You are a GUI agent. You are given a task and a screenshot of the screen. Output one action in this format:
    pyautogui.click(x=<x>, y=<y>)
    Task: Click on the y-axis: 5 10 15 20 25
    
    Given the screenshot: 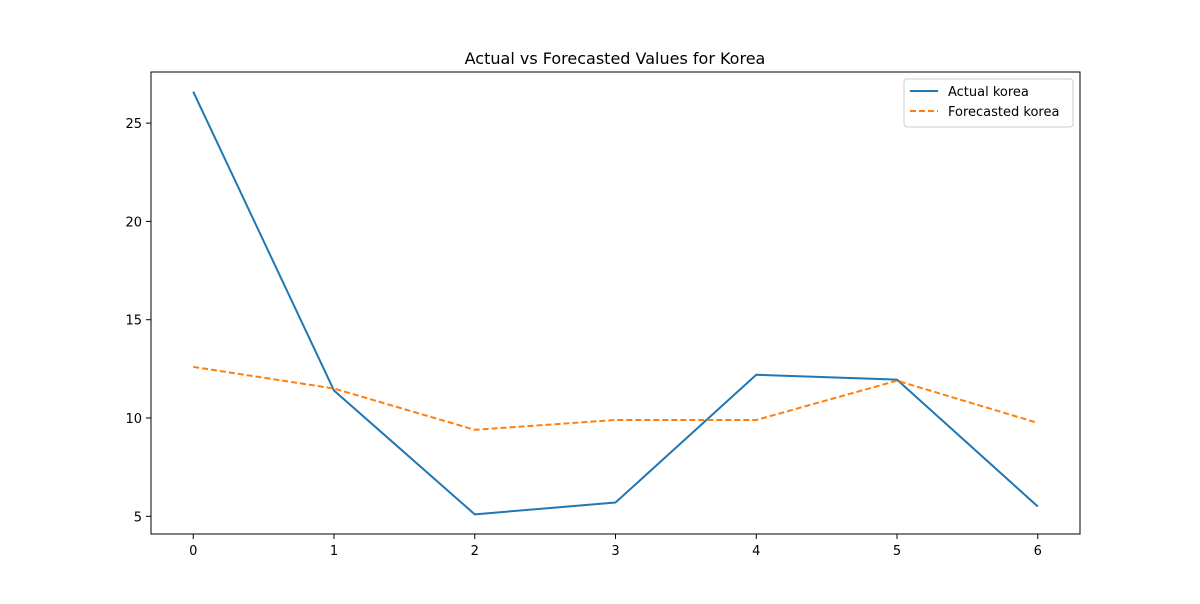 What is the action you would take?
    pyautogui.click(x=138, y=321)
    